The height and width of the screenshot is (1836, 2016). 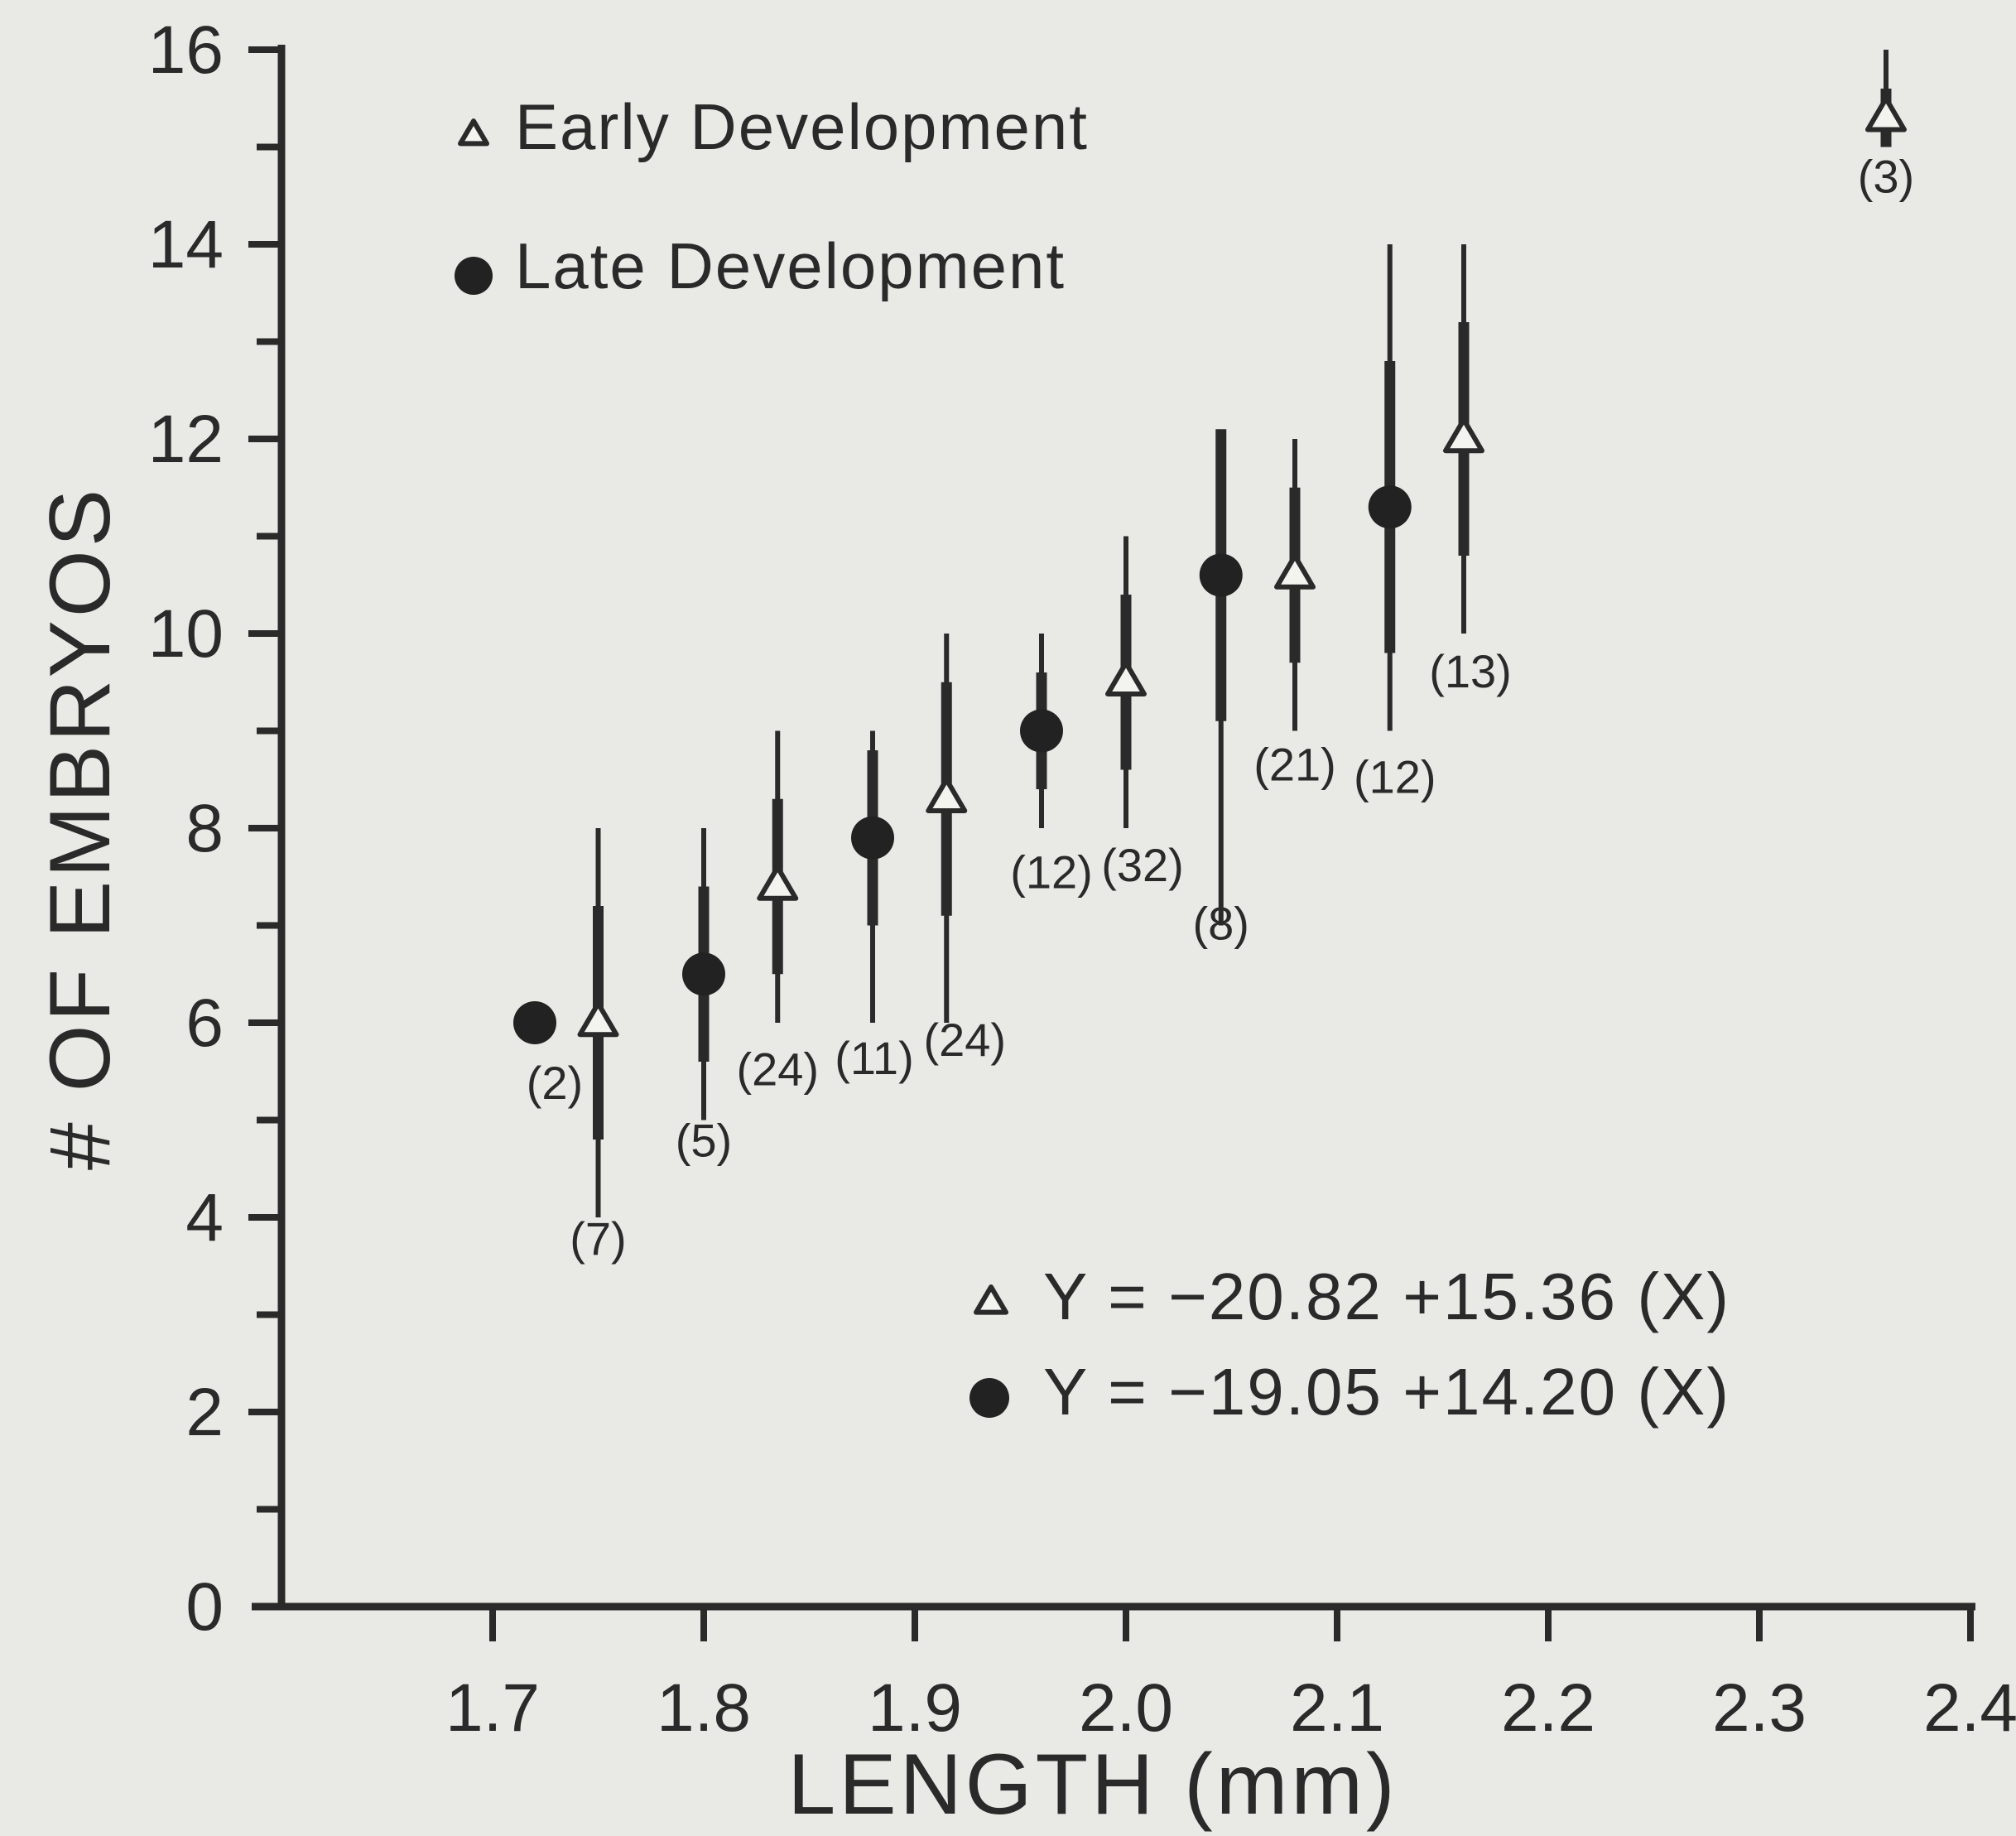 What do you see at coordinates (1470, 671) in the screenshot?
I see `sample-size-label: (13)` at bounding box center [1470, 671].